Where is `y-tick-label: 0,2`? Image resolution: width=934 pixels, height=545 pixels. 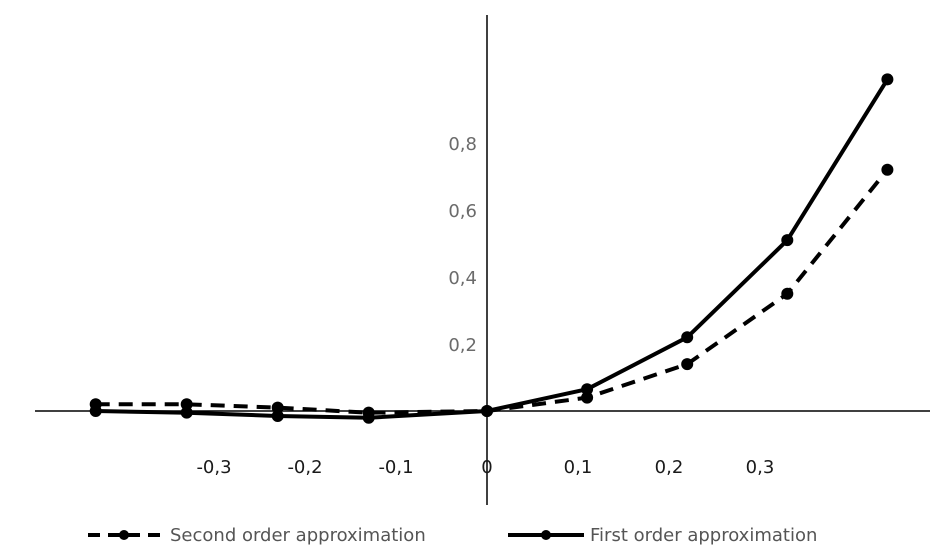 y-tick-label: 0,2 is located at coordinates (462, 345).